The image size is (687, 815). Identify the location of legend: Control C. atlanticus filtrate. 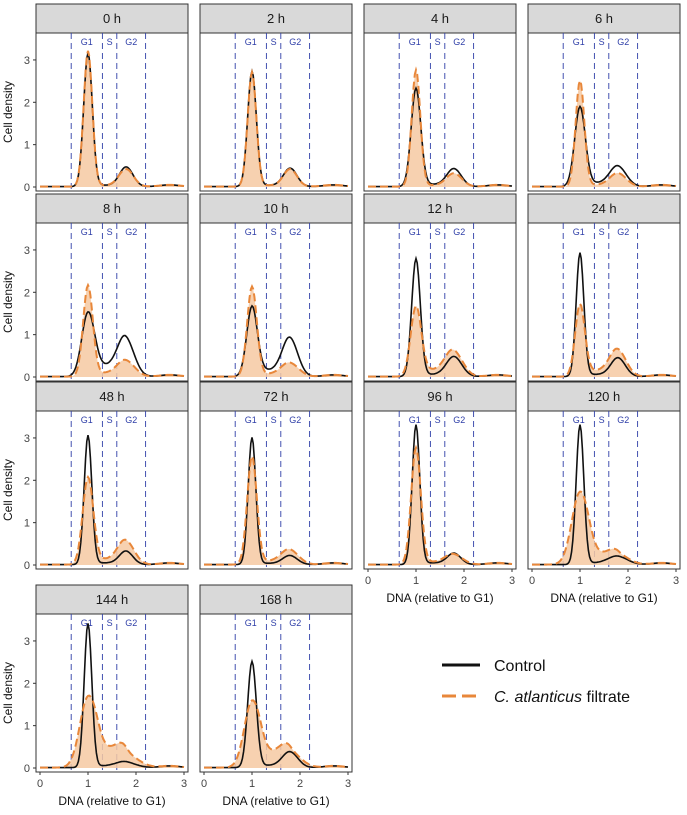
(536, 682).